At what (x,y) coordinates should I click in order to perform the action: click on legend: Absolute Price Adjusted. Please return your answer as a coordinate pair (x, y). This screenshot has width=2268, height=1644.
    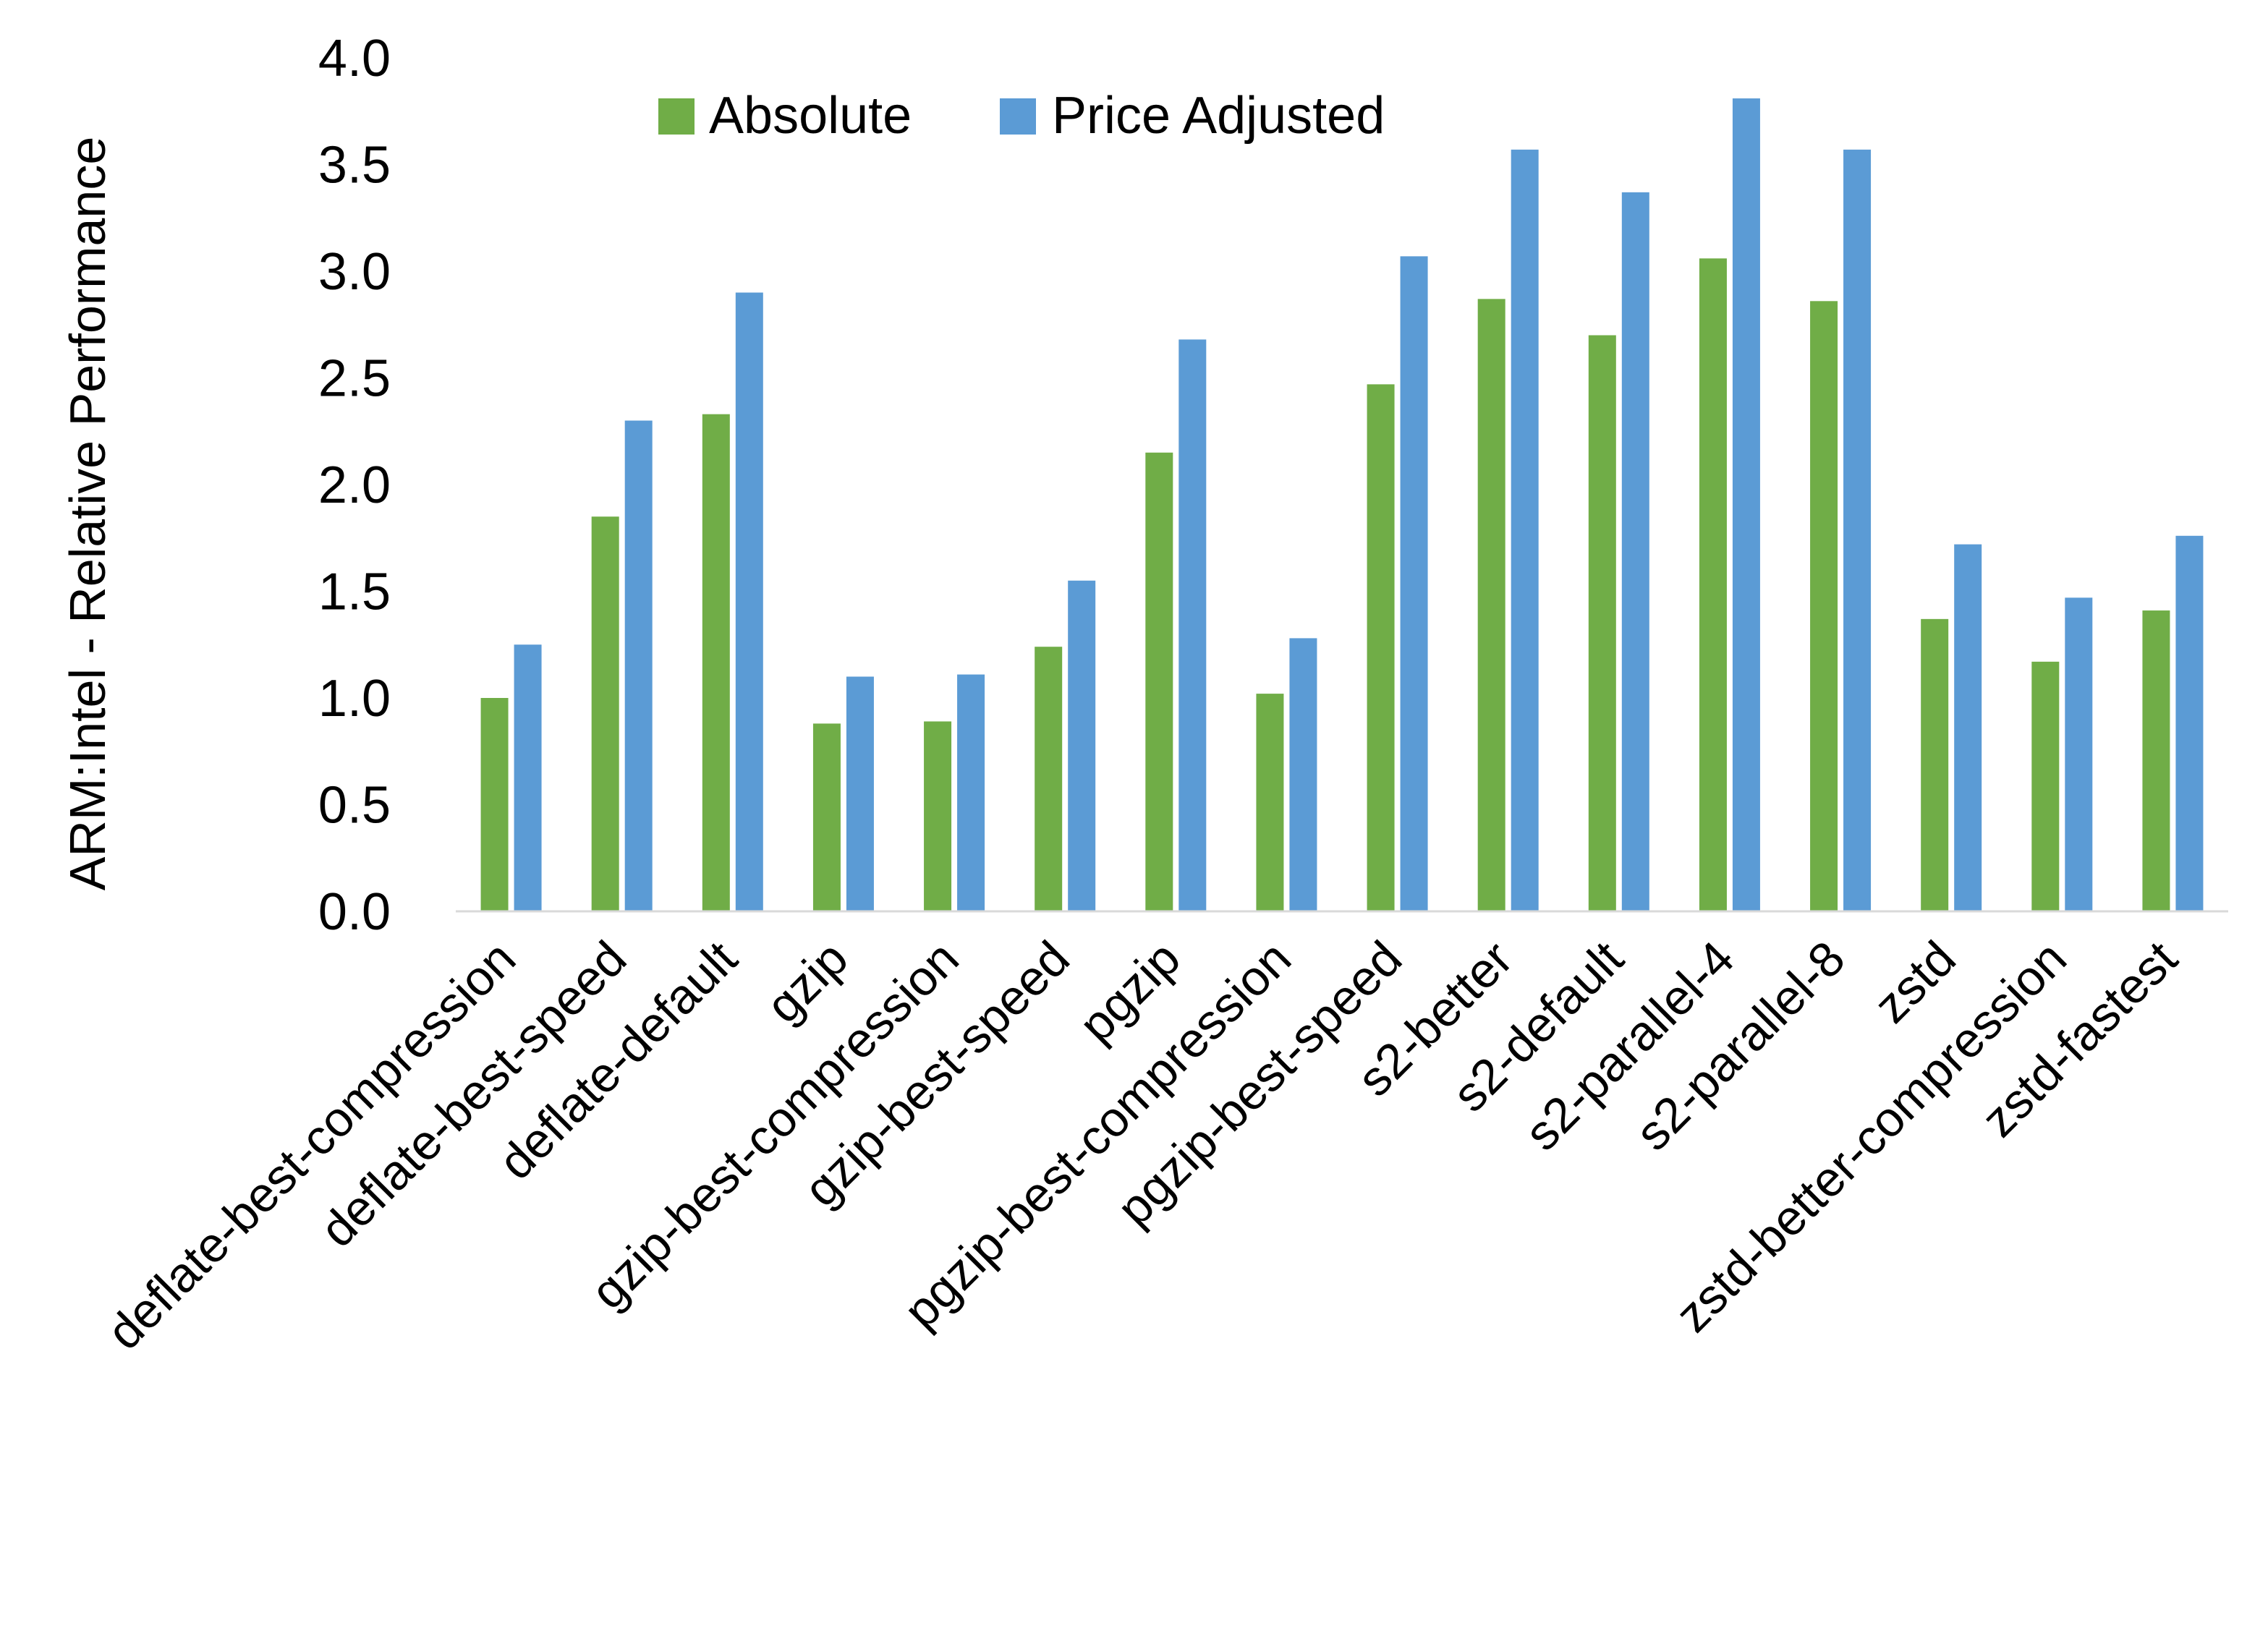
    Looking at the image, I should click on (1021, 116).